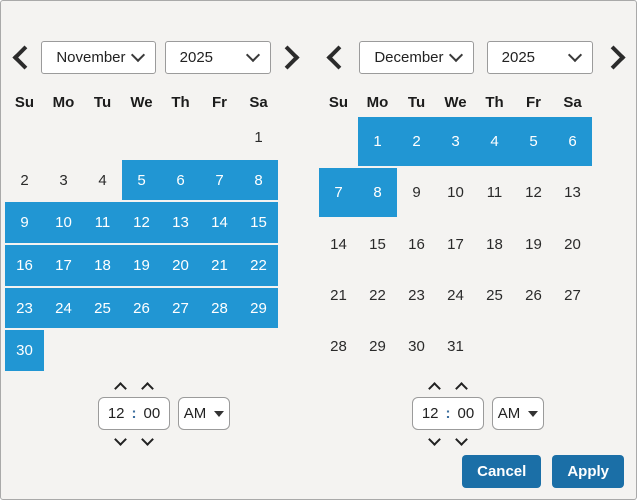 The image size is (637, 500). I want to click on start-meridiem-select: AM, so click(204, 413).